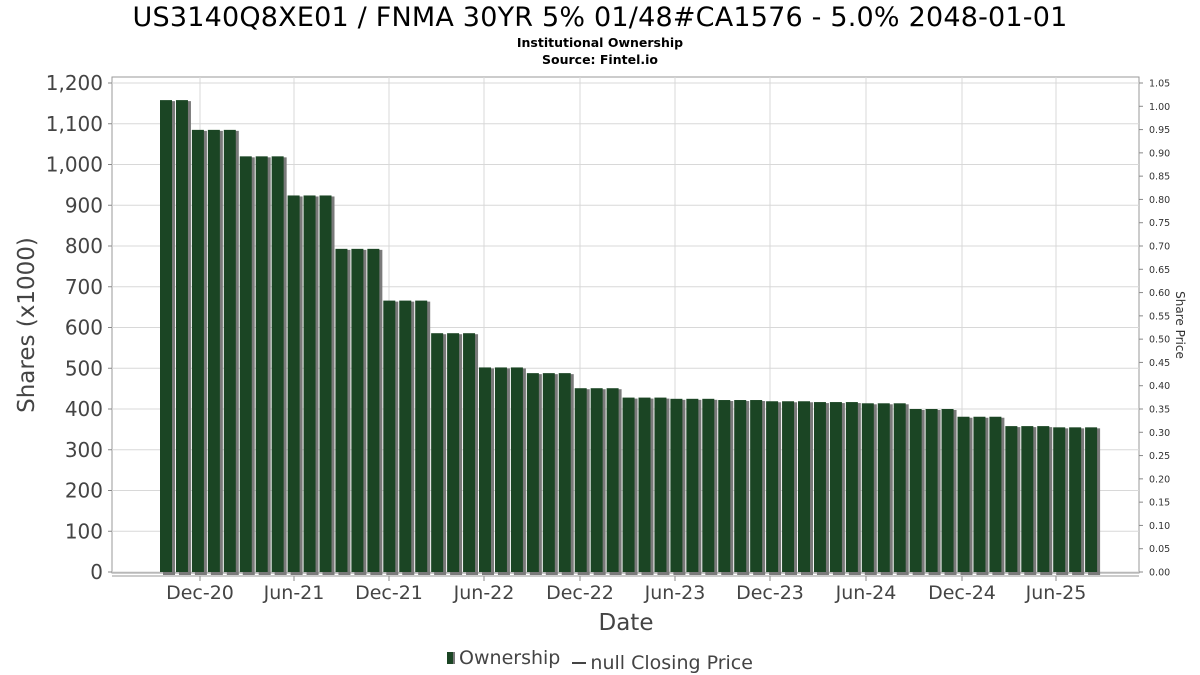 This screenshot has height=675, width=1200. What do you see at coordinates (1159, 293) in the screenshot?
I see `y2-tick-label: 0.60` at bounding box center [1159, 293].